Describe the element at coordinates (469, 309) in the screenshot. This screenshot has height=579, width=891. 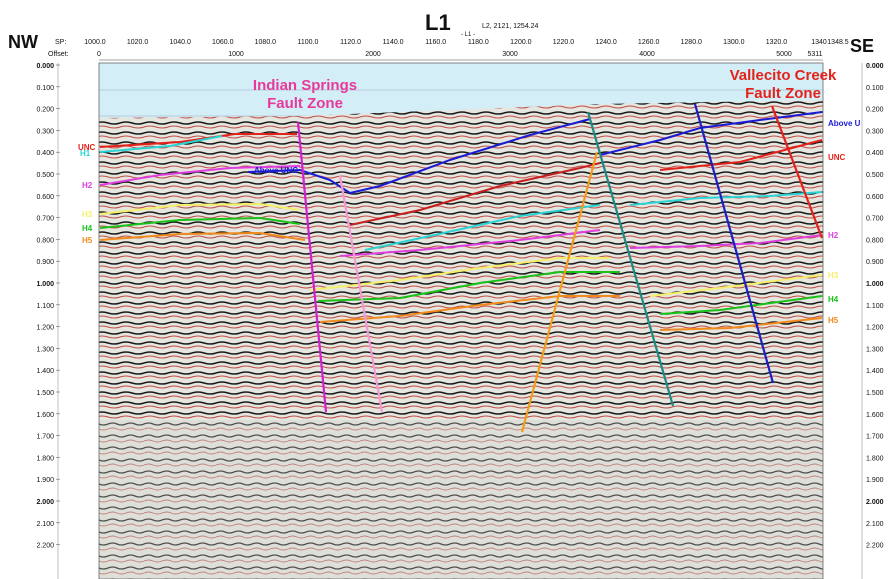
I see `horizon-h5-center` at that location.